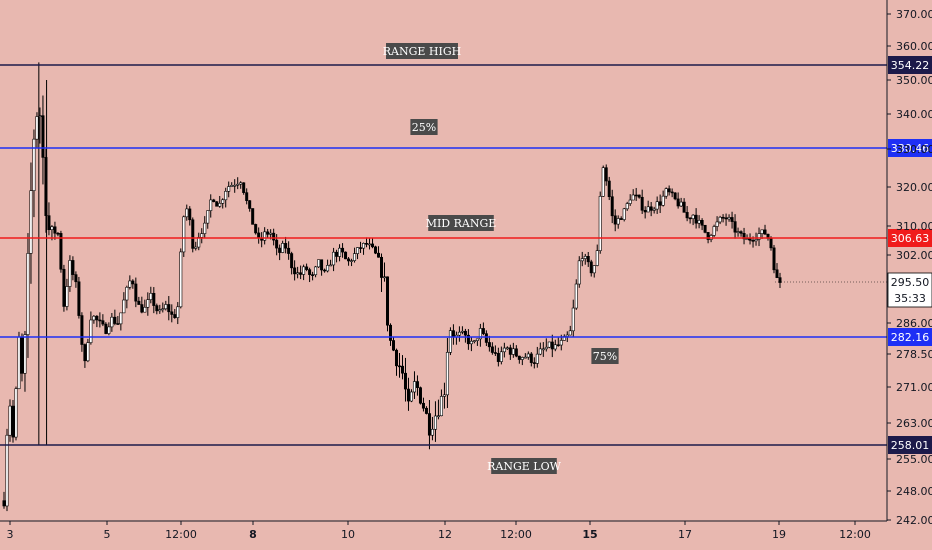 The height and width of the screenshot is (550, 932). What do you see at coordinates (10, 534) in the screenshot?
I see `x-tick-label: 3` at bounding box center [10, 534].